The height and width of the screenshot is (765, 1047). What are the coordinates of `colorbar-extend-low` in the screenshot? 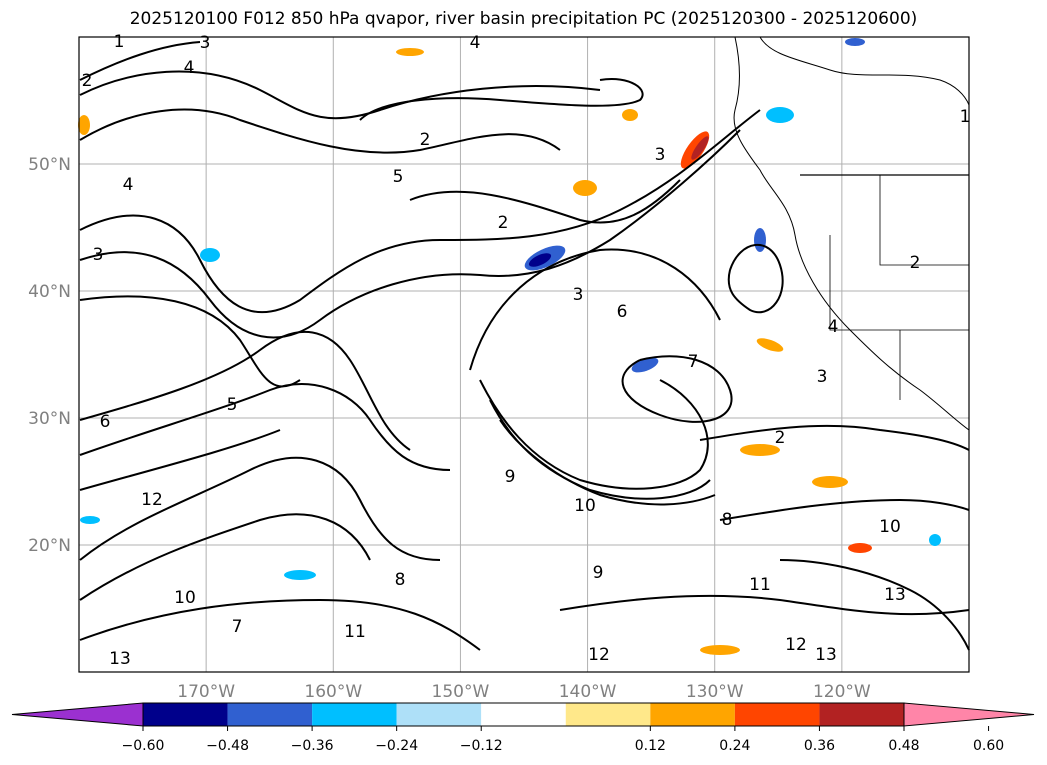 It's located at (77, 714).